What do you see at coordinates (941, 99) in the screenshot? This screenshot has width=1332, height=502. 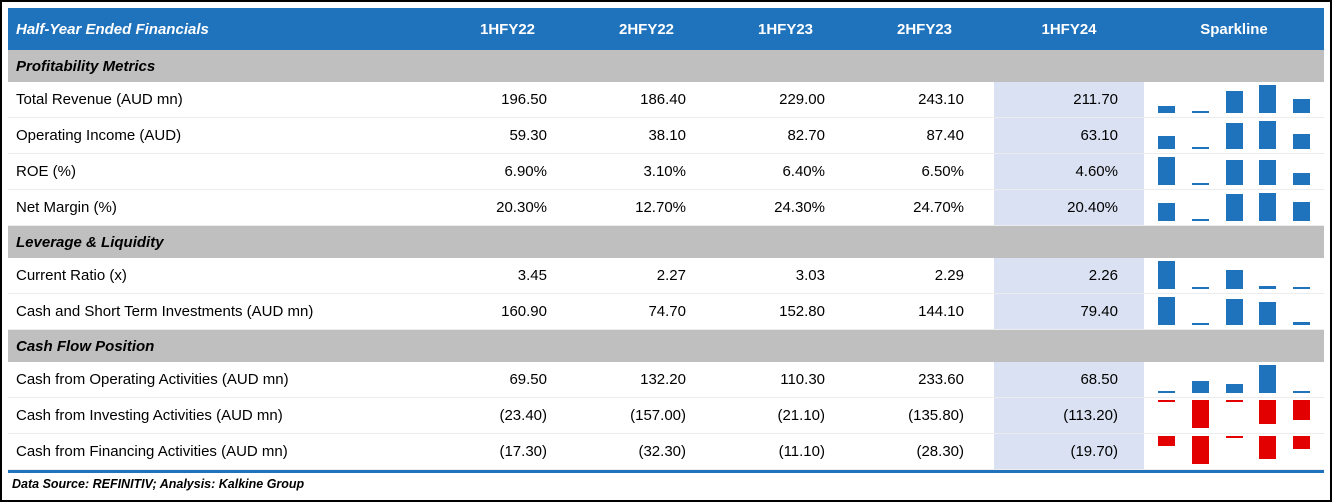 I see `metric-value: 243.10` at bounding box center [941, 99].